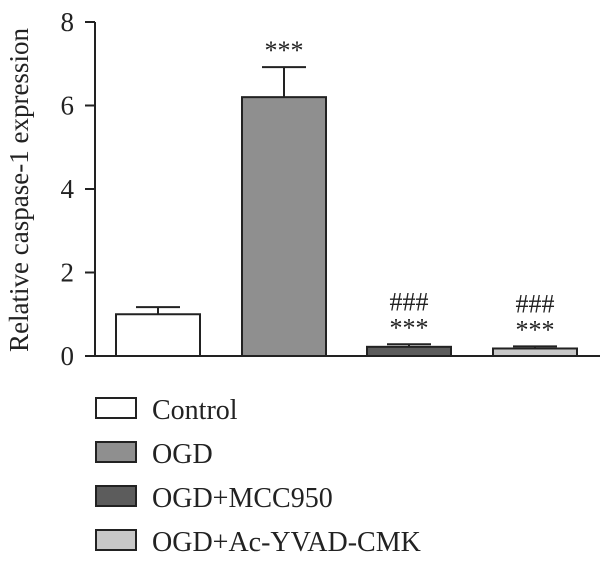  I want to click on bar-ogd-mcc950, so click(409, 351).